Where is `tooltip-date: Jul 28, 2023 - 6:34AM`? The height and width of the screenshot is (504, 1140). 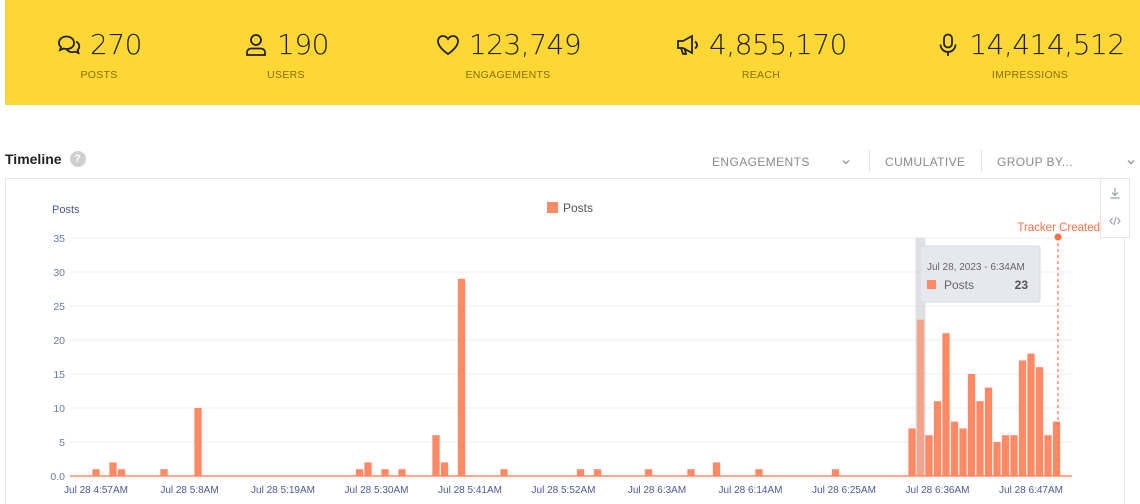
tooltip-date: Jul 28, 2023 - 6:34AM is located at coordinates (976, 267).